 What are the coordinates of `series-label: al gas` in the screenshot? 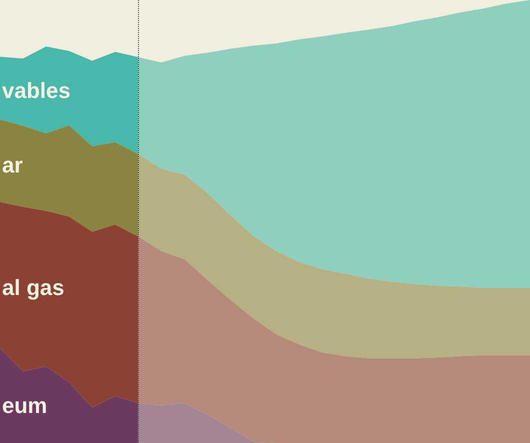 It's located at (33, 287).